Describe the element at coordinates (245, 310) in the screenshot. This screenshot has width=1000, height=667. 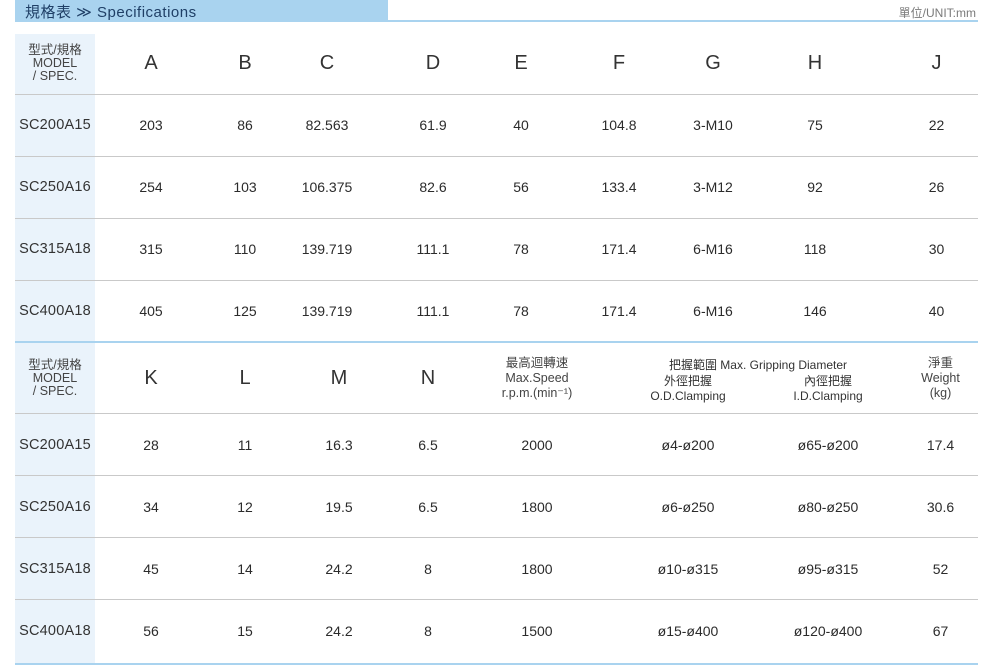
I see `cell-b: 125` at that location.